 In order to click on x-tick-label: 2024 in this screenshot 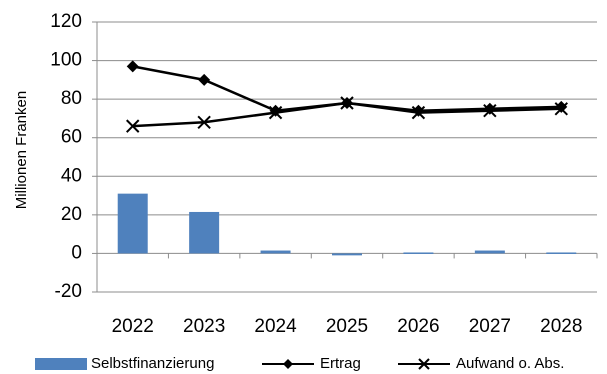, I will do `click(275, 326)`.